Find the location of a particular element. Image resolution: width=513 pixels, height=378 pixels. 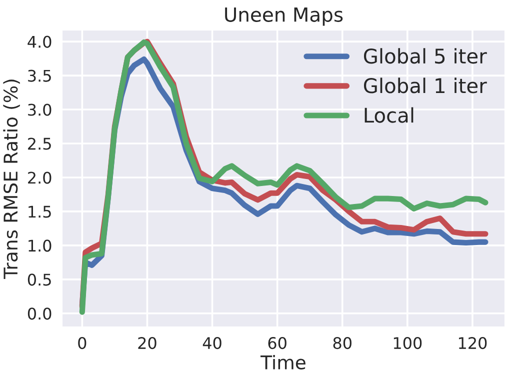

legend-label: Local is located at coordinates (389, 115).